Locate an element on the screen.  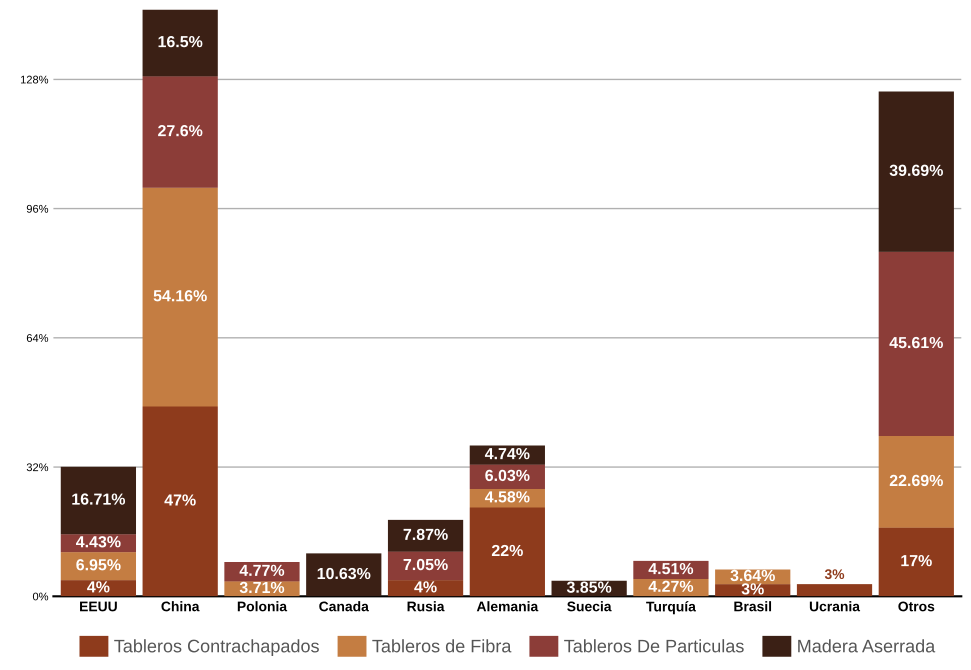
data-label: 10.63% is located at coordinates (344, 574).